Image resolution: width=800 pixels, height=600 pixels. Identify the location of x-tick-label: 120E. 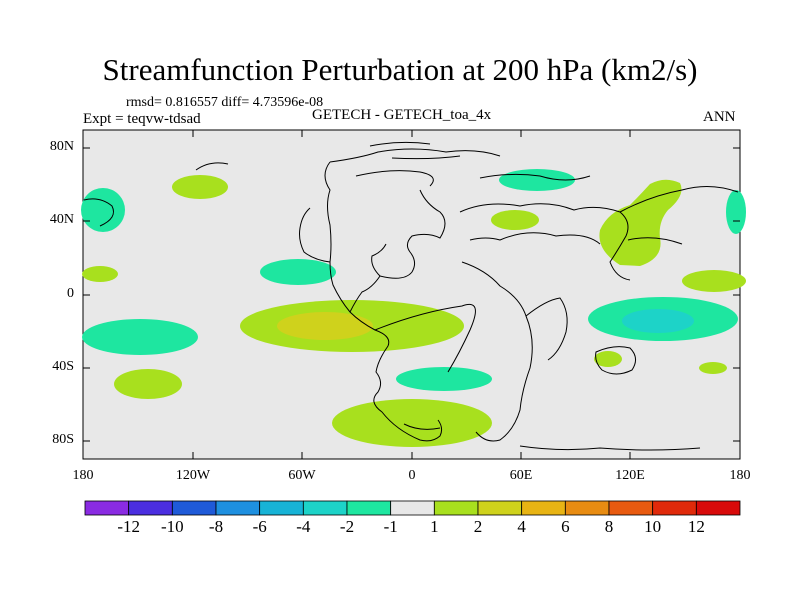
(630, 475).